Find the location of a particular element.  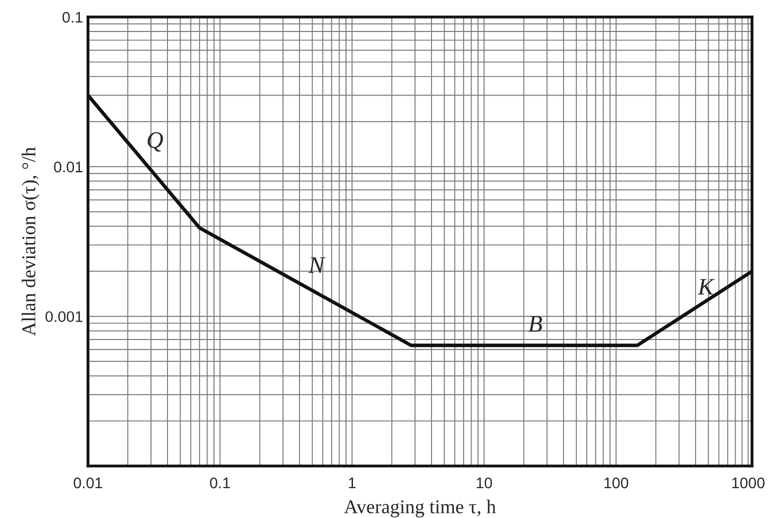

x-axis-title: Averaging time τ, h is located at coordinates (420, 509).